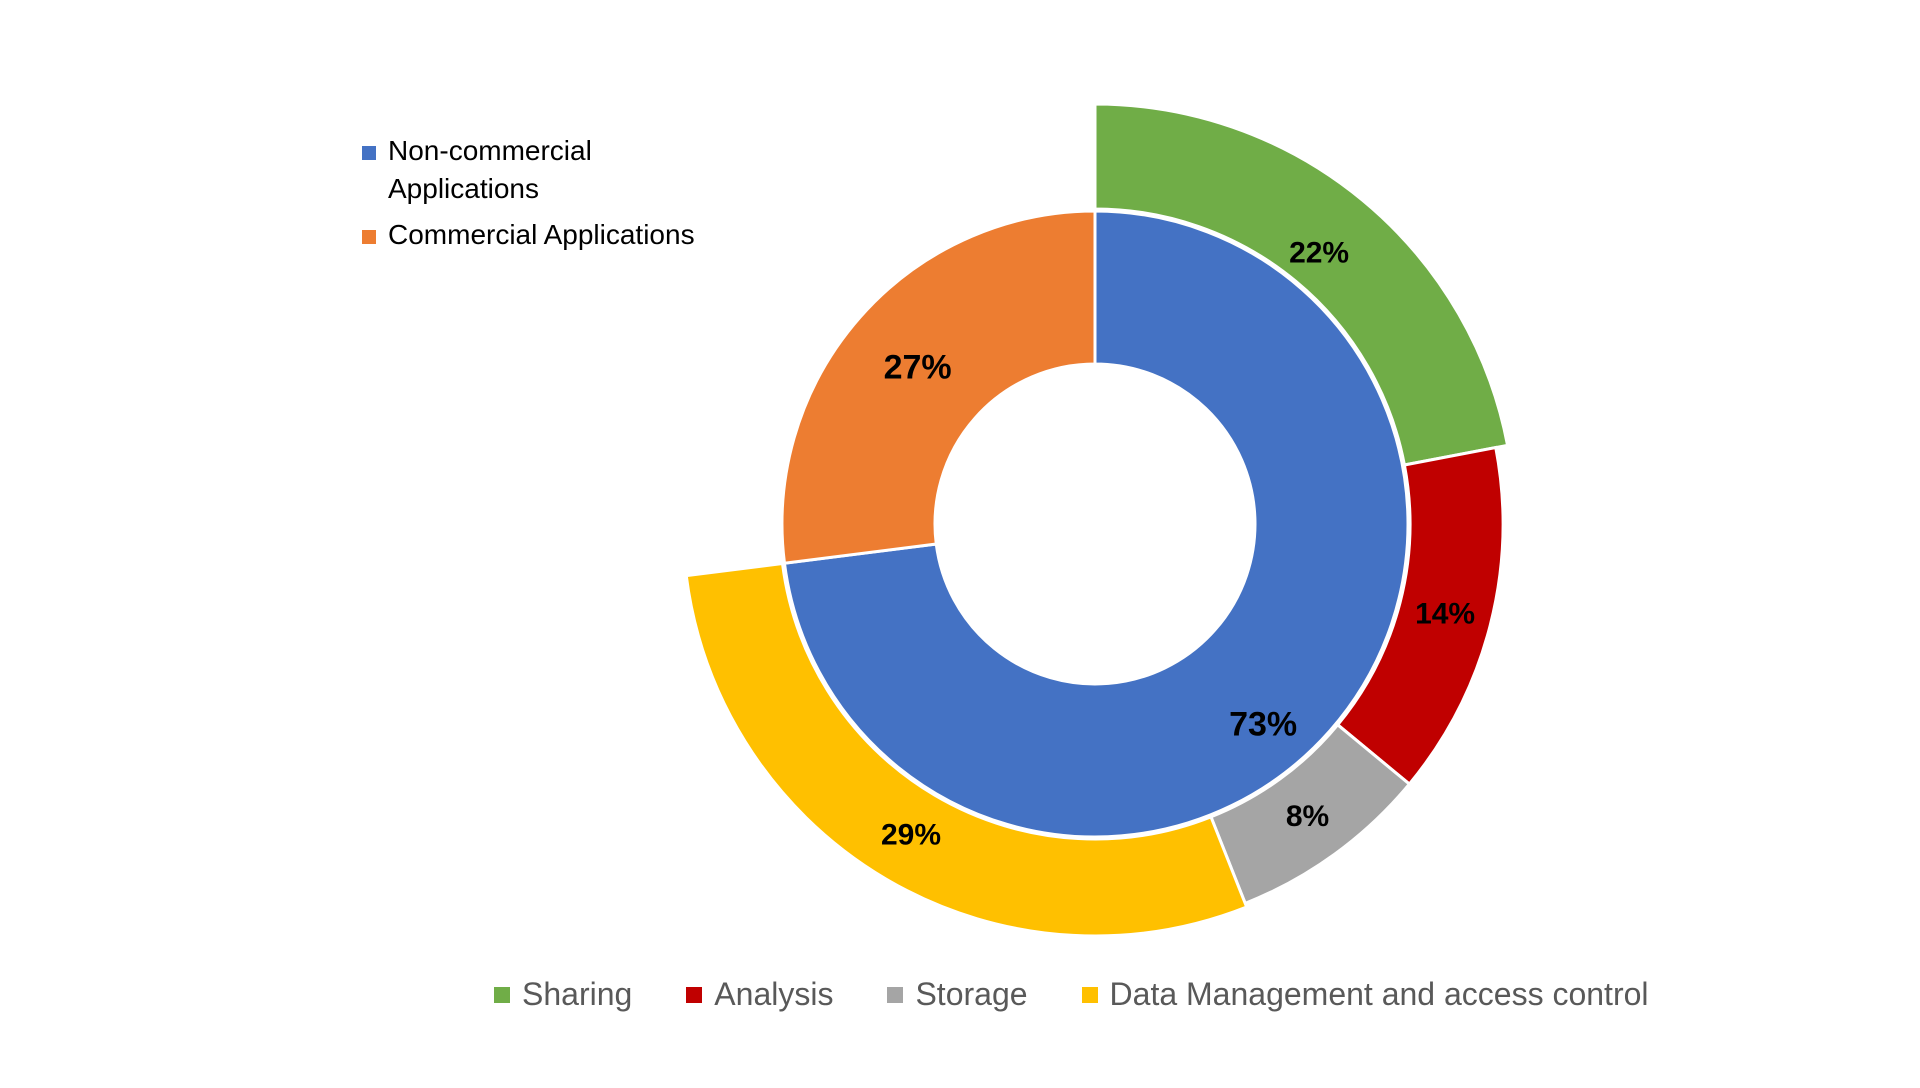  What do you see at coordinates (541, 234) in the screenshot?
I see `legend-label-commercial: Commercial Applications` at bounding box center [541, 234].